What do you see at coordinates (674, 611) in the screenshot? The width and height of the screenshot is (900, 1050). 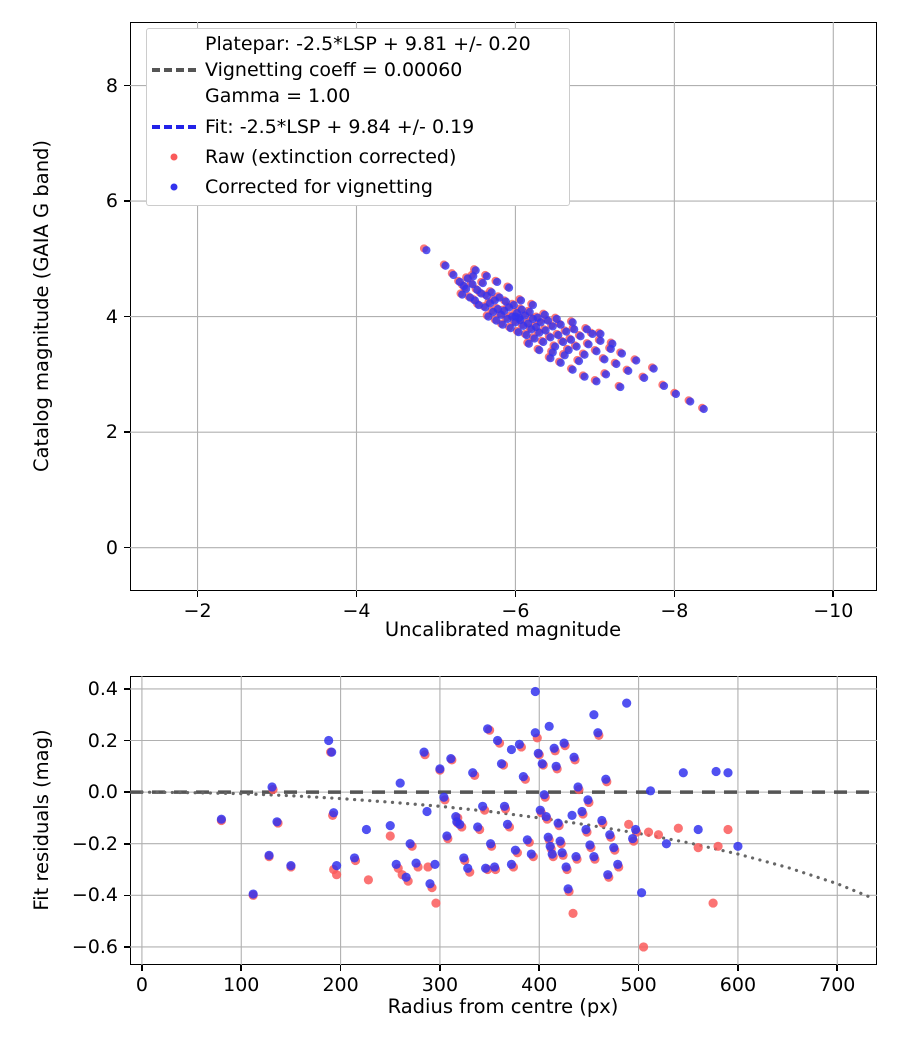 I see `x-tick-label: −8` at bounding box center [674, 611].